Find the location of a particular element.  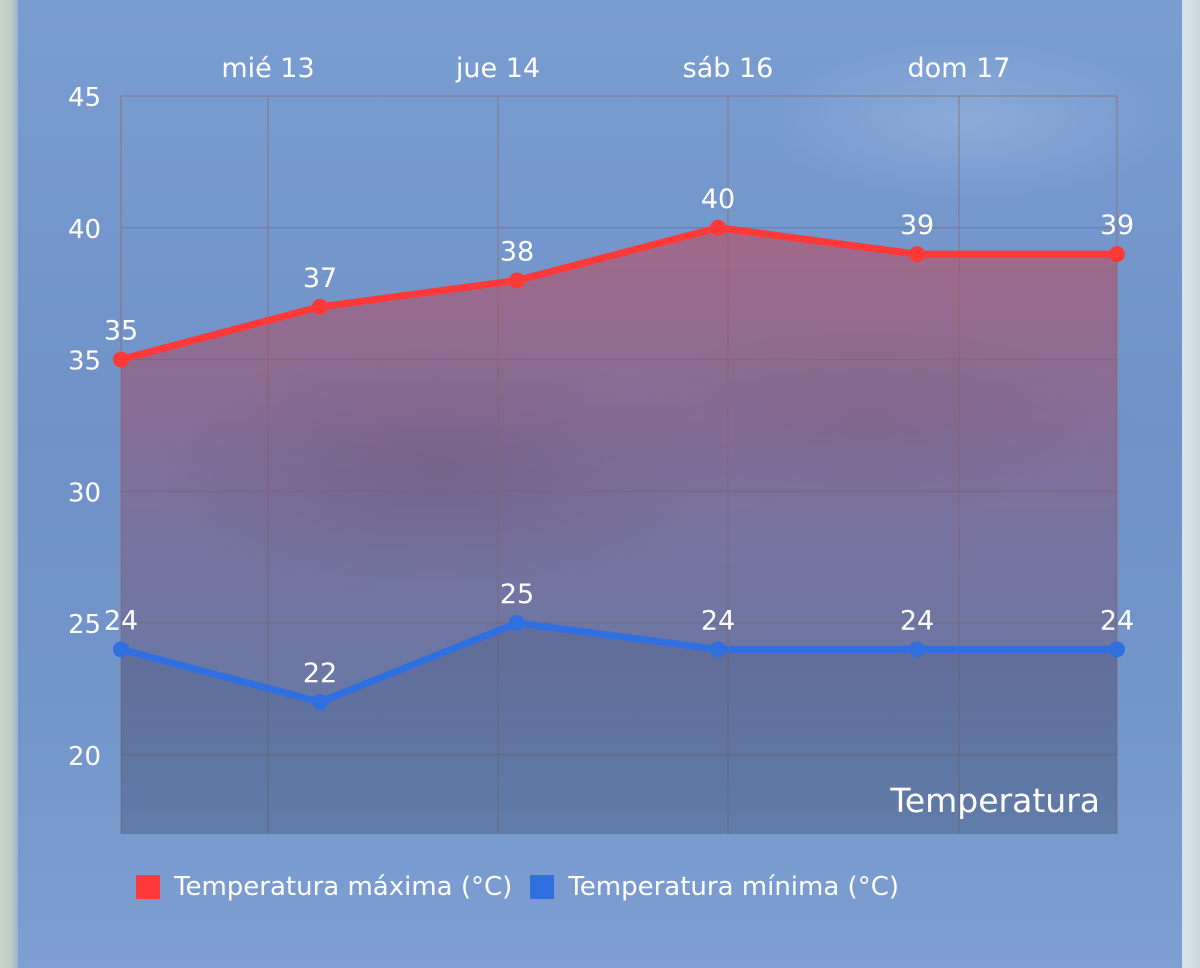

x-tick-label-2: sáb 16 is located at coordinates (728, 68).